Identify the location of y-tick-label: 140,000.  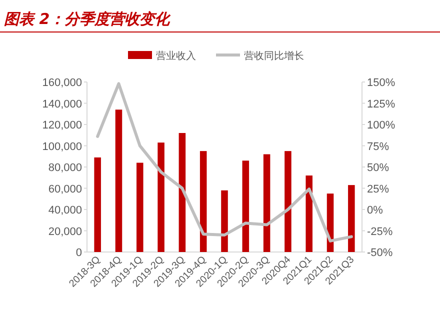
(62, 104).